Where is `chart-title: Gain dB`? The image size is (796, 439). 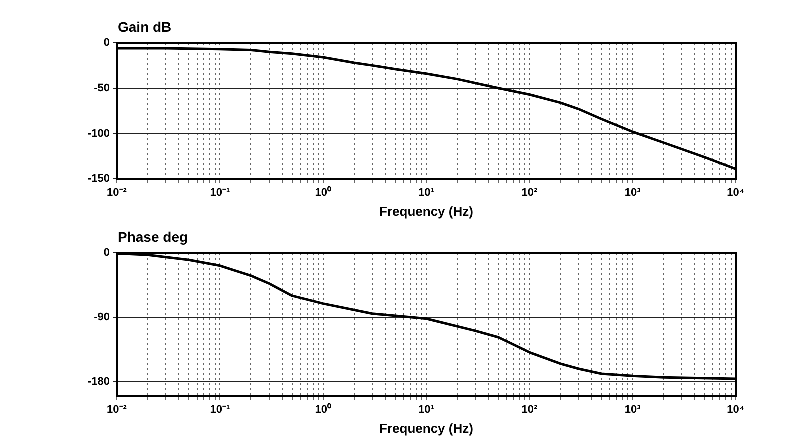 chart-title: Gain dB is located at coordinates (145, 26).